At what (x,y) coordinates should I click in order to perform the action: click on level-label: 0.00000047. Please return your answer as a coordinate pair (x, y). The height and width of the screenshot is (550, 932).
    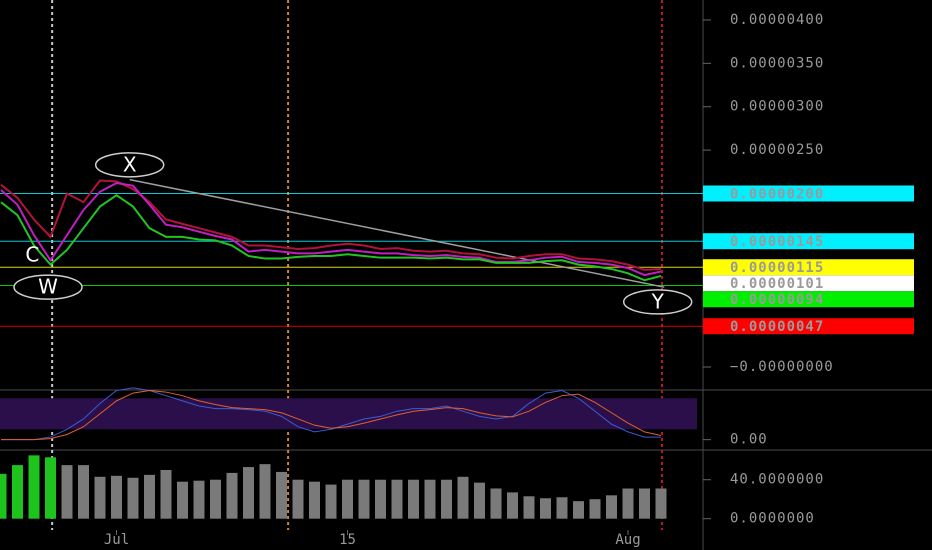
    Looking at the image, I should click on (777, 327).